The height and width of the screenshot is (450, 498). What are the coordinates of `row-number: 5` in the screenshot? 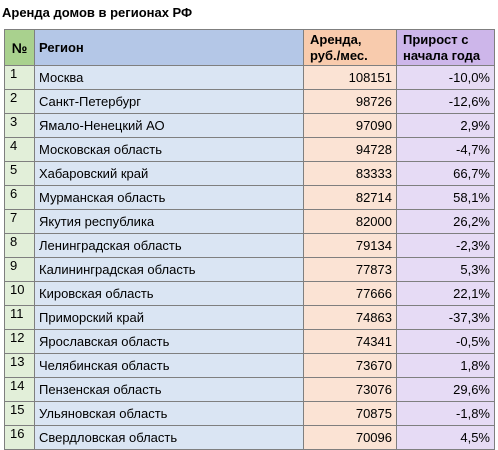 It's located at (19, 173).